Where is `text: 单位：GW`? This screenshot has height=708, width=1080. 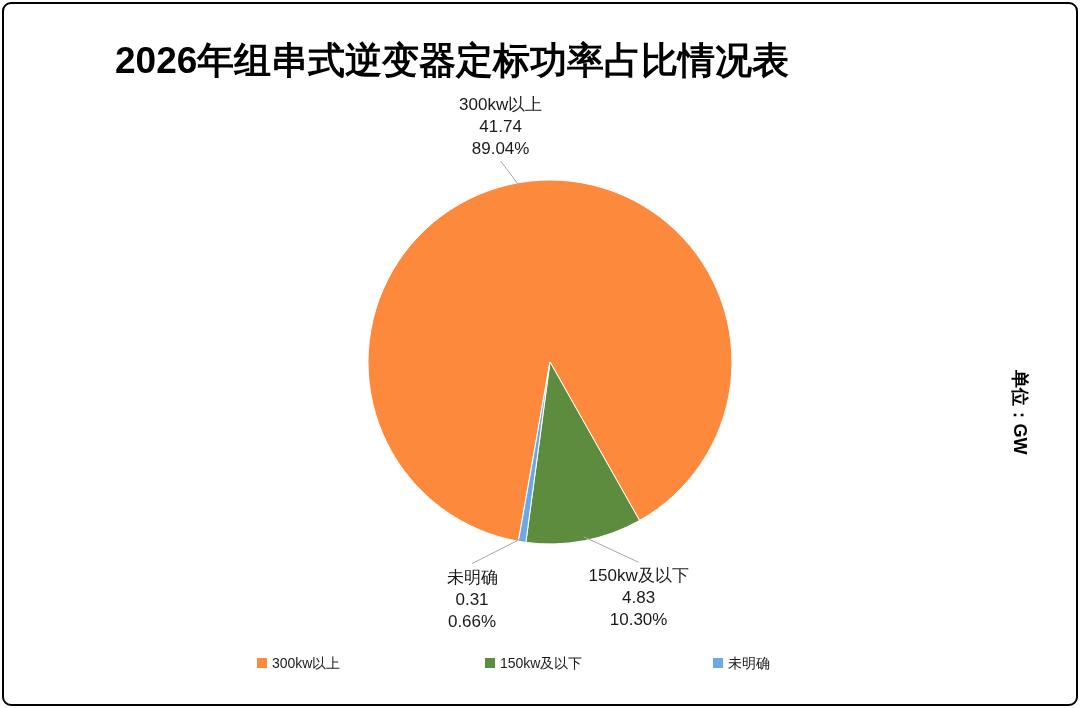 text: 单位：GW is located at coordinates (1020, 411).